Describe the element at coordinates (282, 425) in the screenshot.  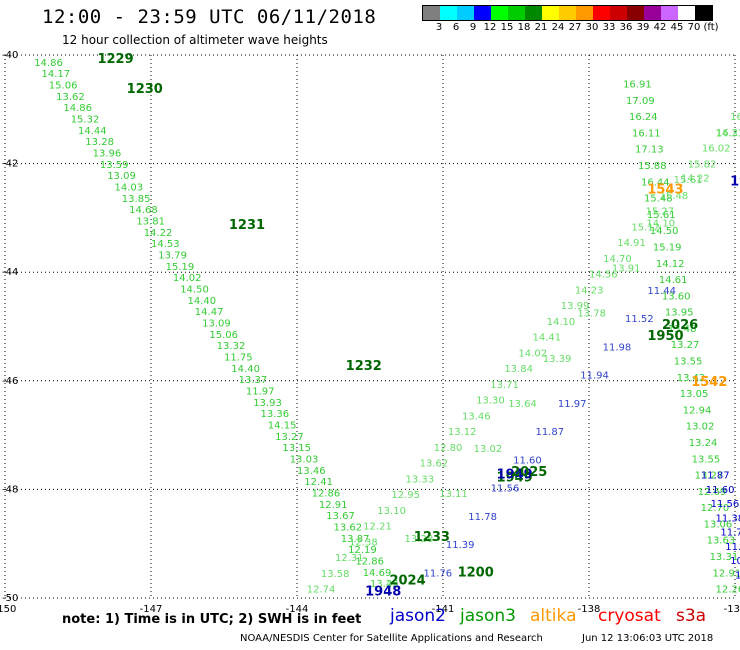
I see `wave-height-value: 14.15` at that location.